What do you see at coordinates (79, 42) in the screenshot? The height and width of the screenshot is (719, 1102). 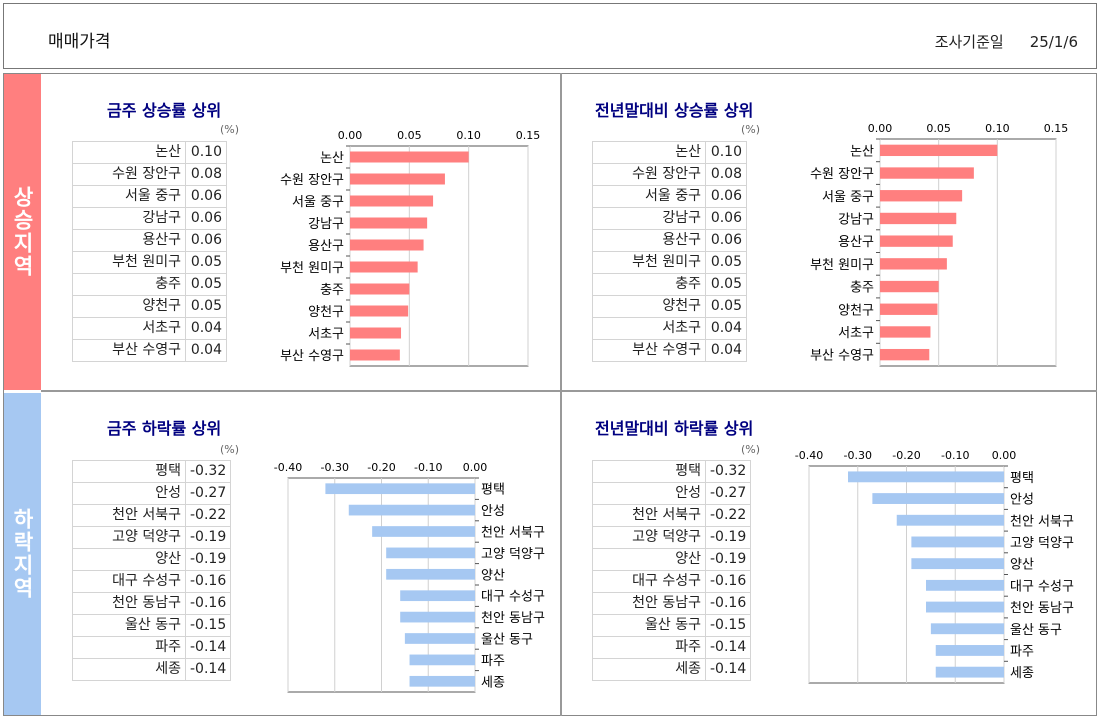 I see `page-title: 매매가격` at bounding box center [79, 42].